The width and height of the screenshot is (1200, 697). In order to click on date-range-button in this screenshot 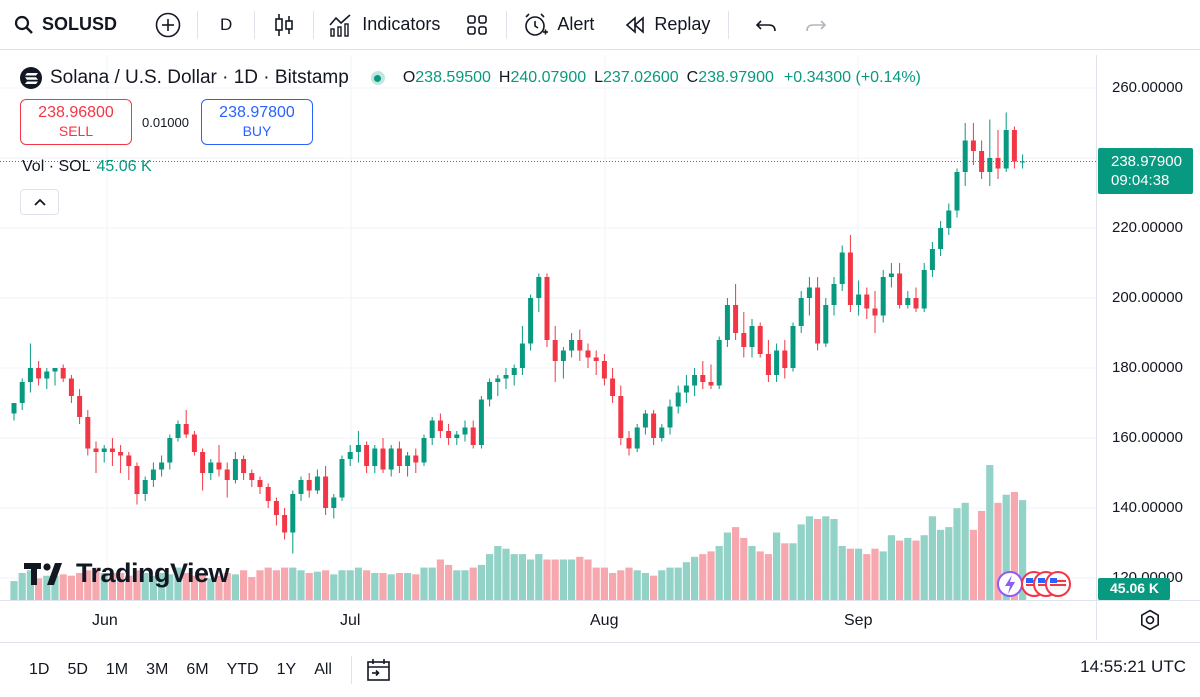, I will do `click(379, 670)`.